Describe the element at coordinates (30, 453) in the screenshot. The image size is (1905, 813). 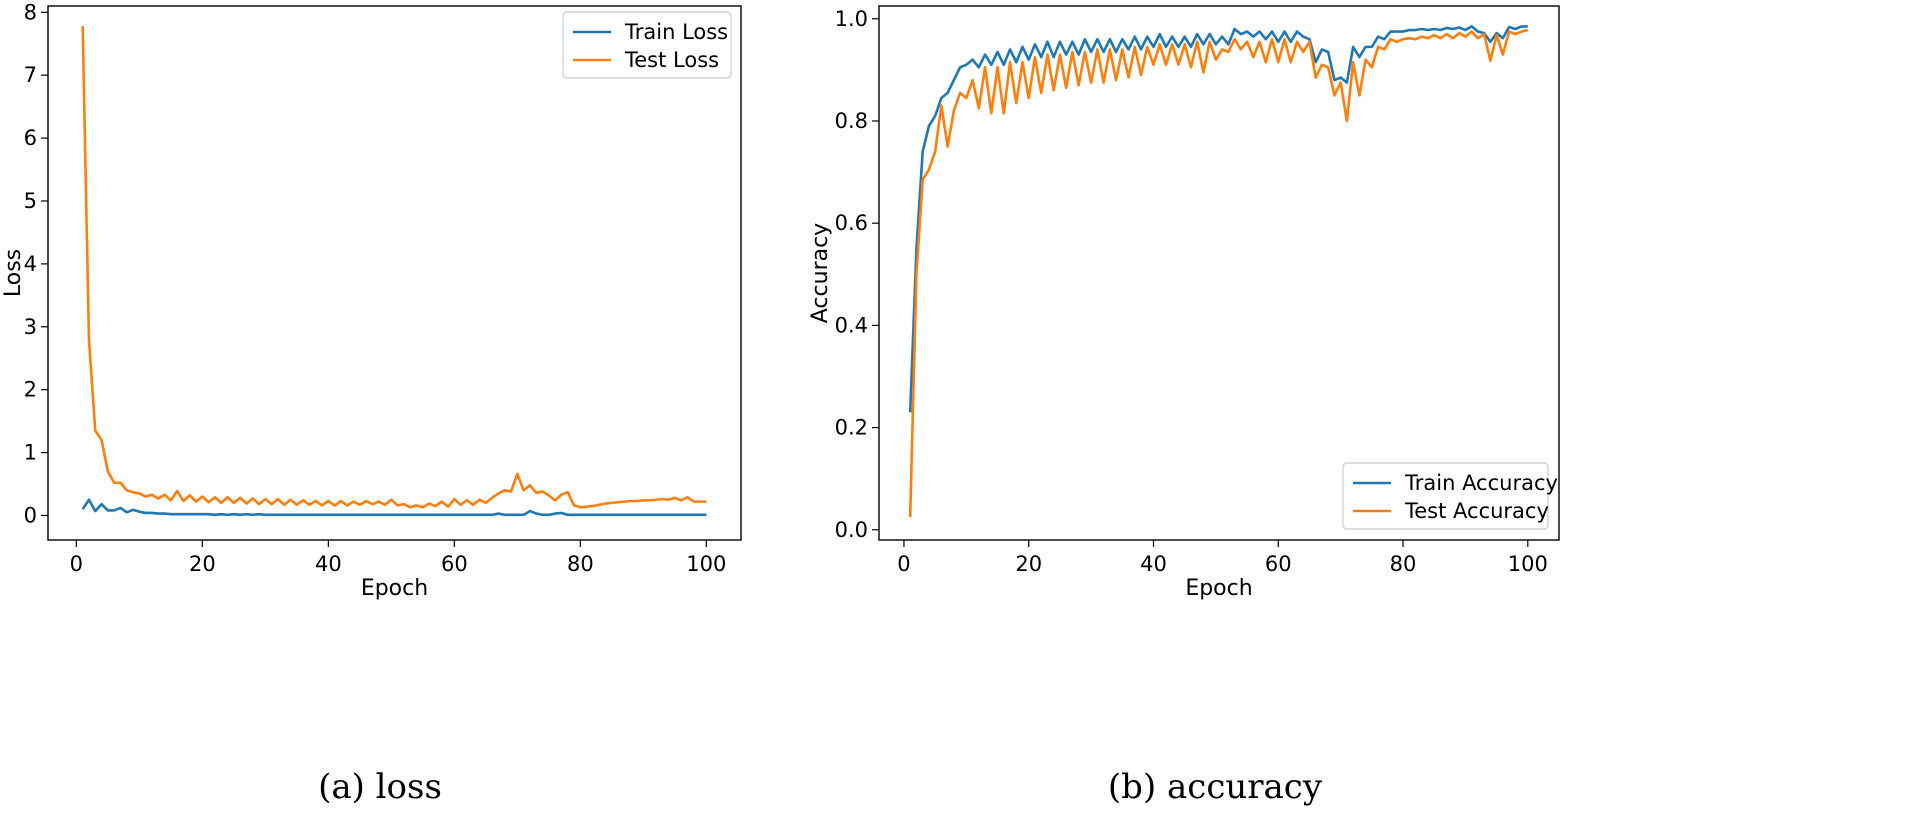
I see `y-tick-label: 1` at that location.